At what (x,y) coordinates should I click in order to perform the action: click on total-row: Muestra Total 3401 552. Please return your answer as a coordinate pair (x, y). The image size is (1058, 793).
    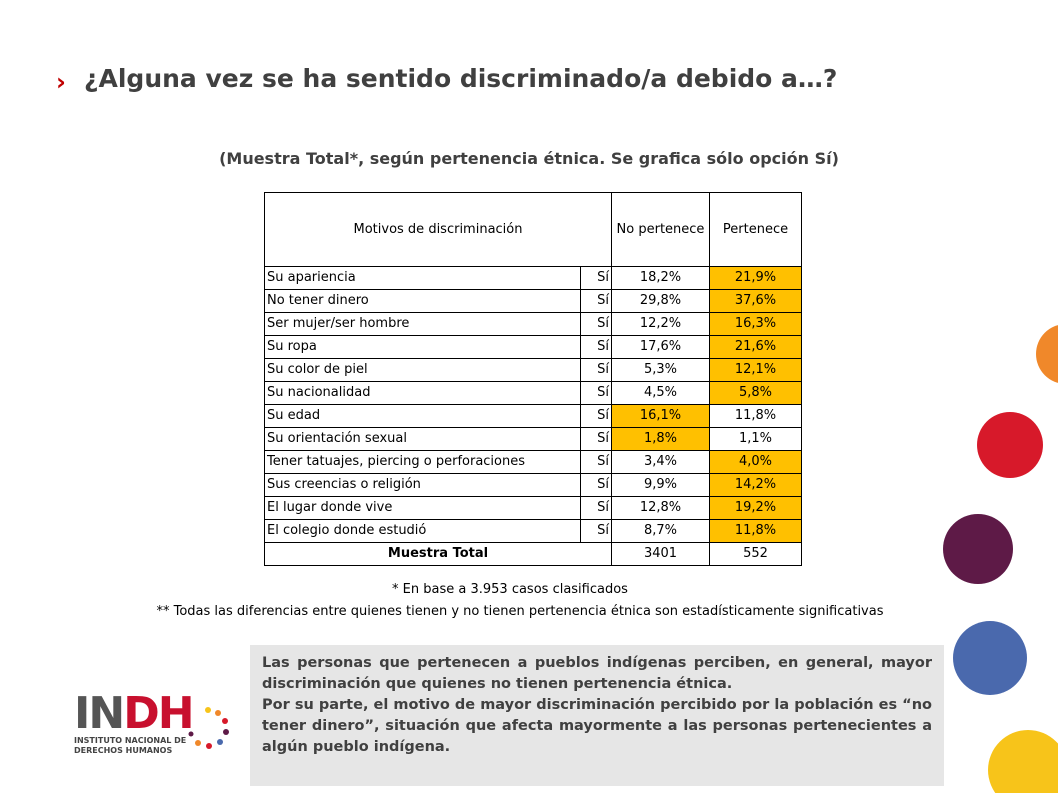
    Looking at the image, I should click on (533, 554).